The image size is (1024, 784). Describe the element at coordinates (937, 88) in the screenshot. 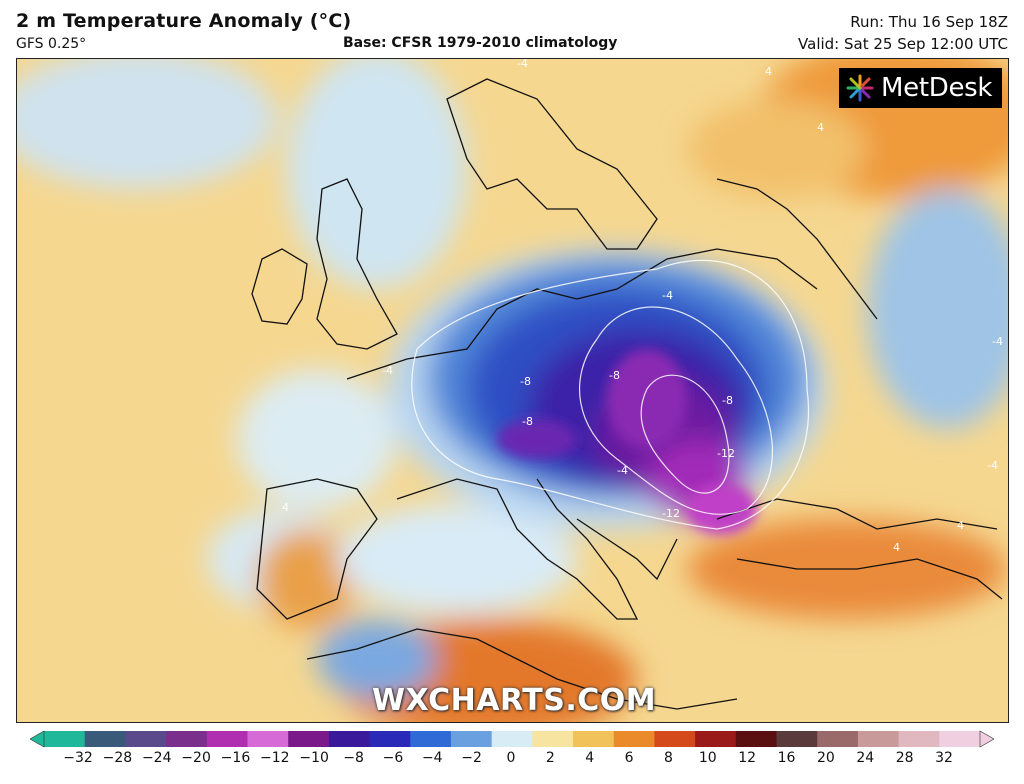

I see `logo-text: MetDesk` at that location.